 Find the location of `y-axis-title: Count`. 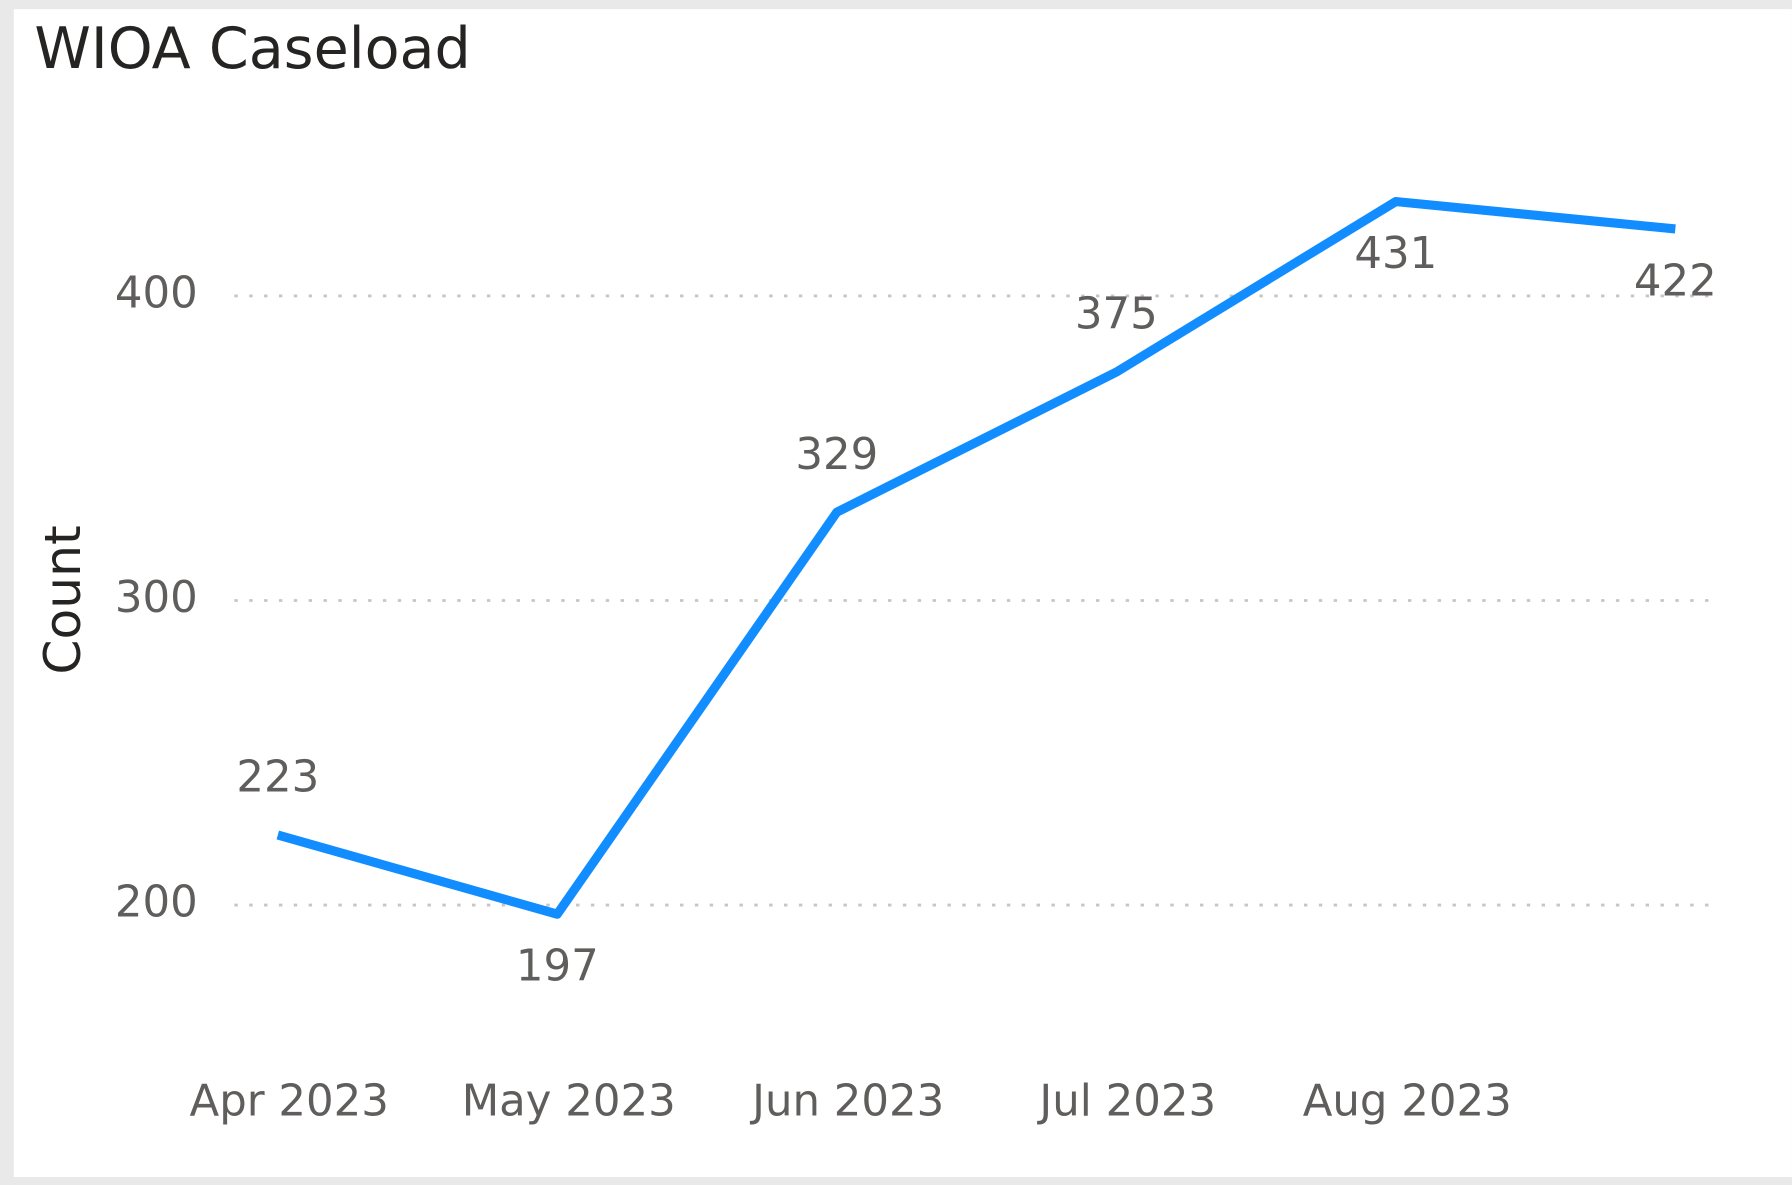

y-axis-title: Count is located at coordinates (62, 599).